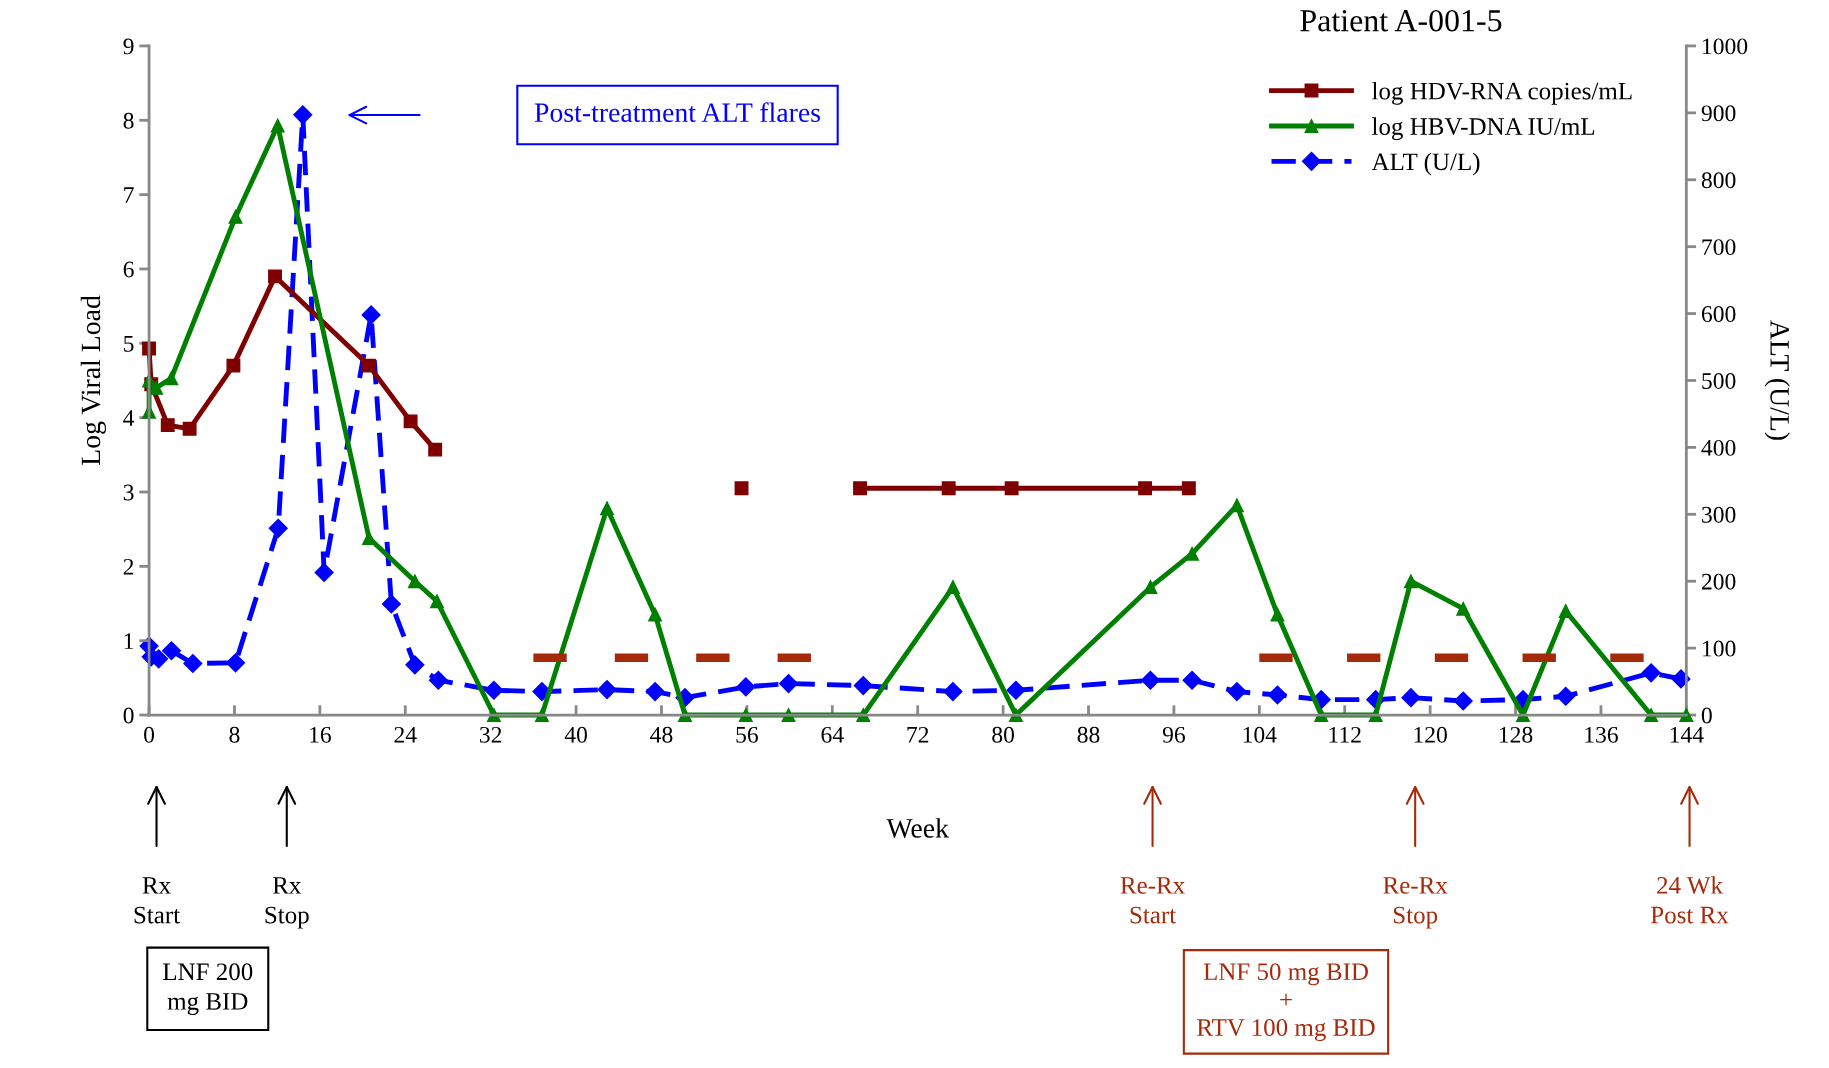  I want to click on text: Rx Stop, so click(287, 903).